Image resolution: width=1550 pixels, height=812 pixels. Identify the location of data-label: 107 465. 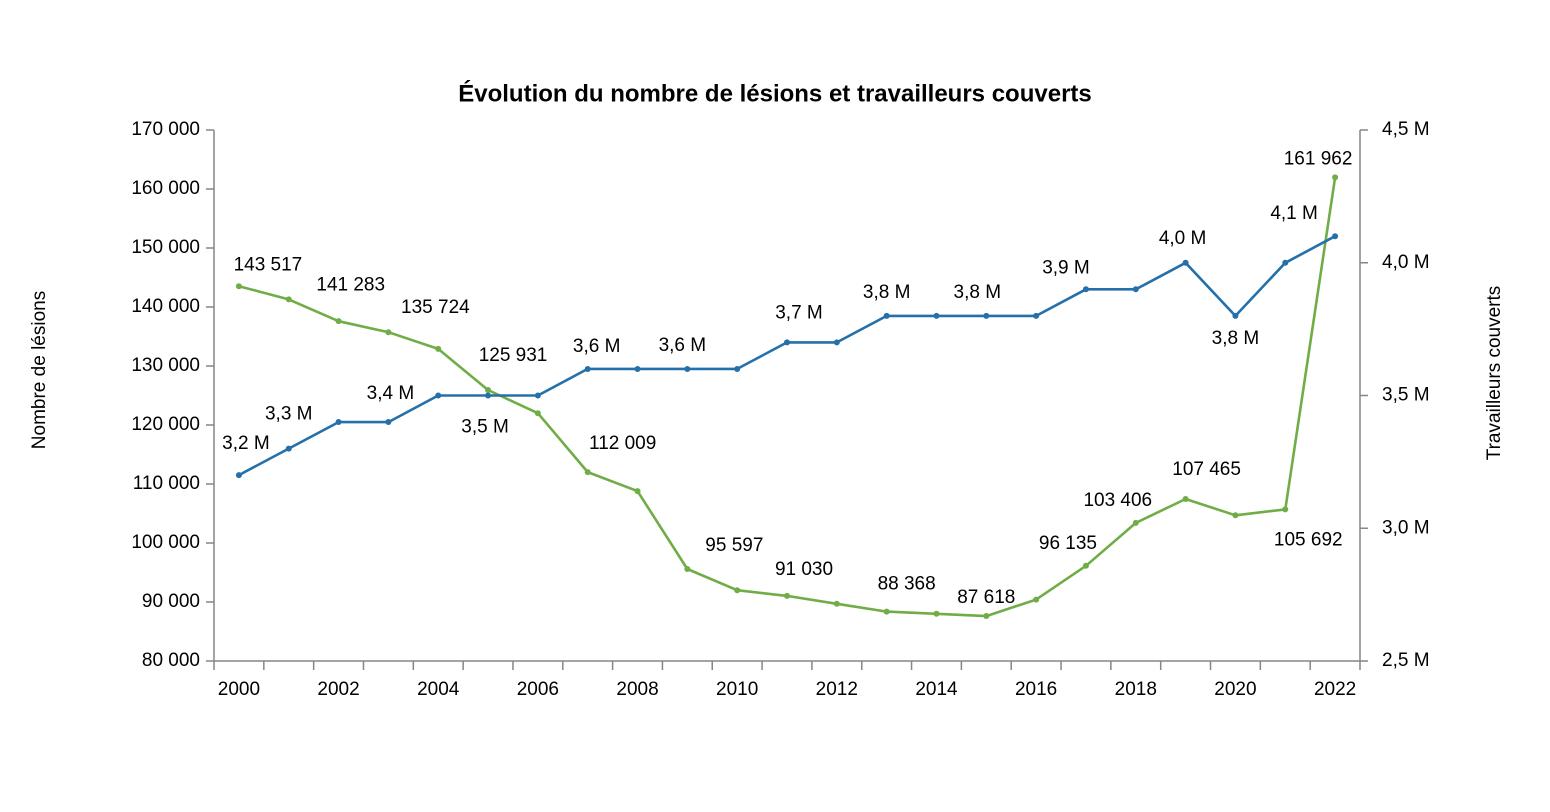
(1206, 469).